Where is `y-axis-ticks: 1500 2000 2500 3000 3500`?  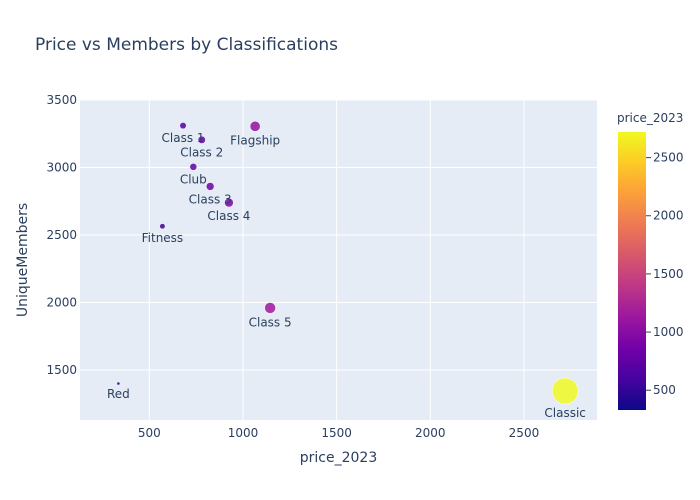 y-axis-ticks: 1500 2000 2500 3000 3500 is located at coordinates (61, 235).